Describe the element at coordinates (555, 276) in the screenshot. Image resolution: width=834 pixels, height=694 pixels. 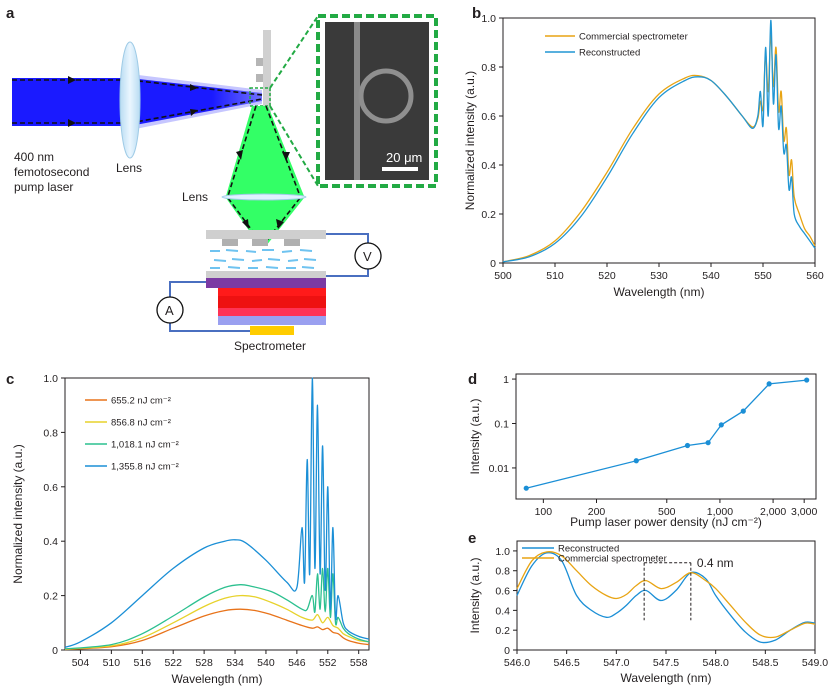
I see `x-tick-label-b-1: 510` at that location.